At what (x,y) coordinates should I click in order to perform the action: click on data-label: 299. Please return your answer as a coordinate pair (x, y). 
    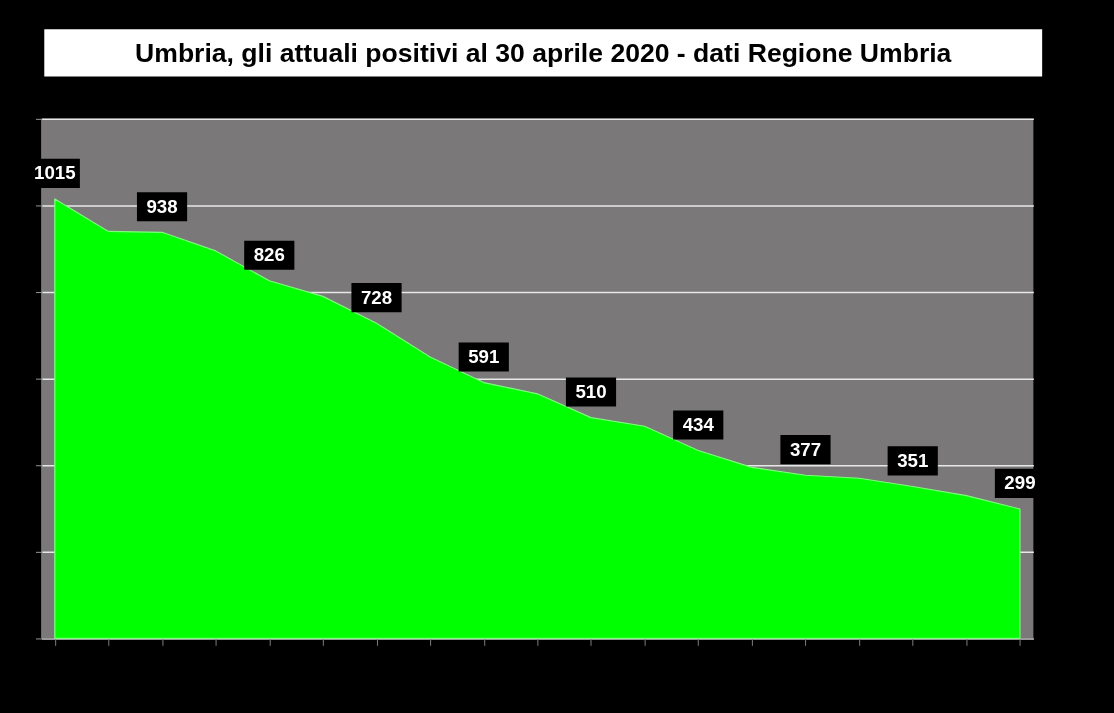
    Looking at the image, I should click on (1020, 483).